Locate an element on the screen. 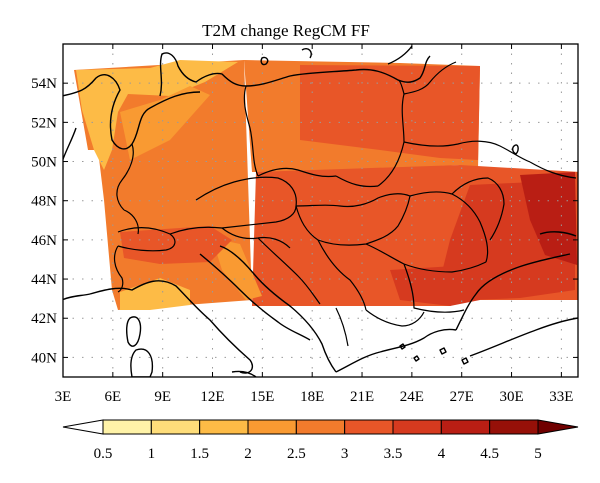  lon-tick-label: 12E is located at coordinates (212, 397).